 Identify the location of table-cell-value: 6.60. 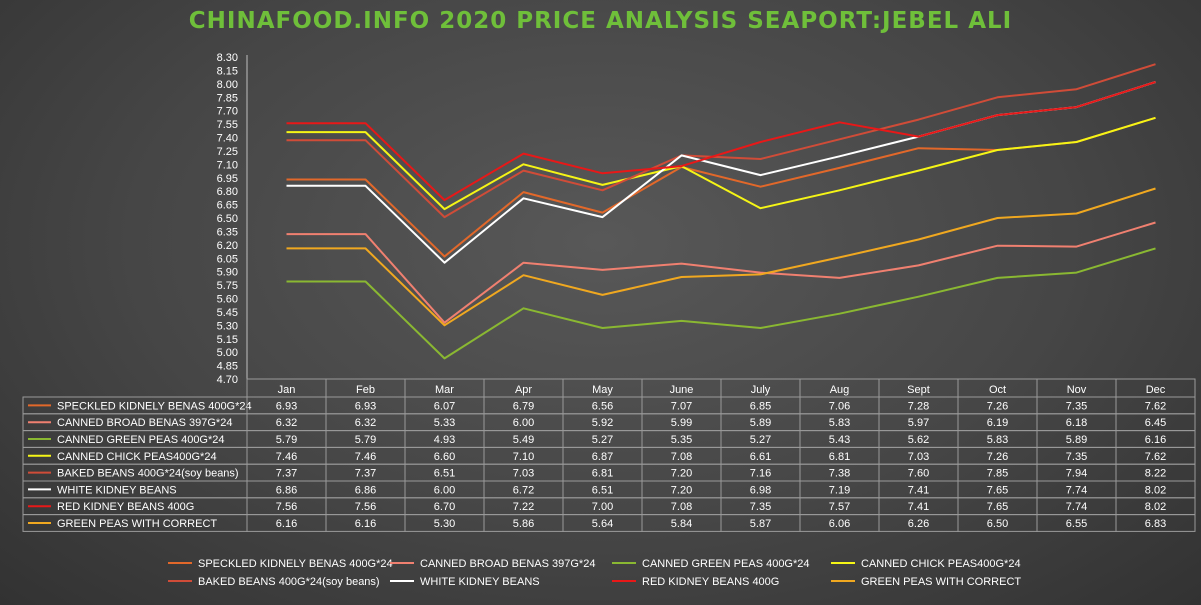
(444, 457).